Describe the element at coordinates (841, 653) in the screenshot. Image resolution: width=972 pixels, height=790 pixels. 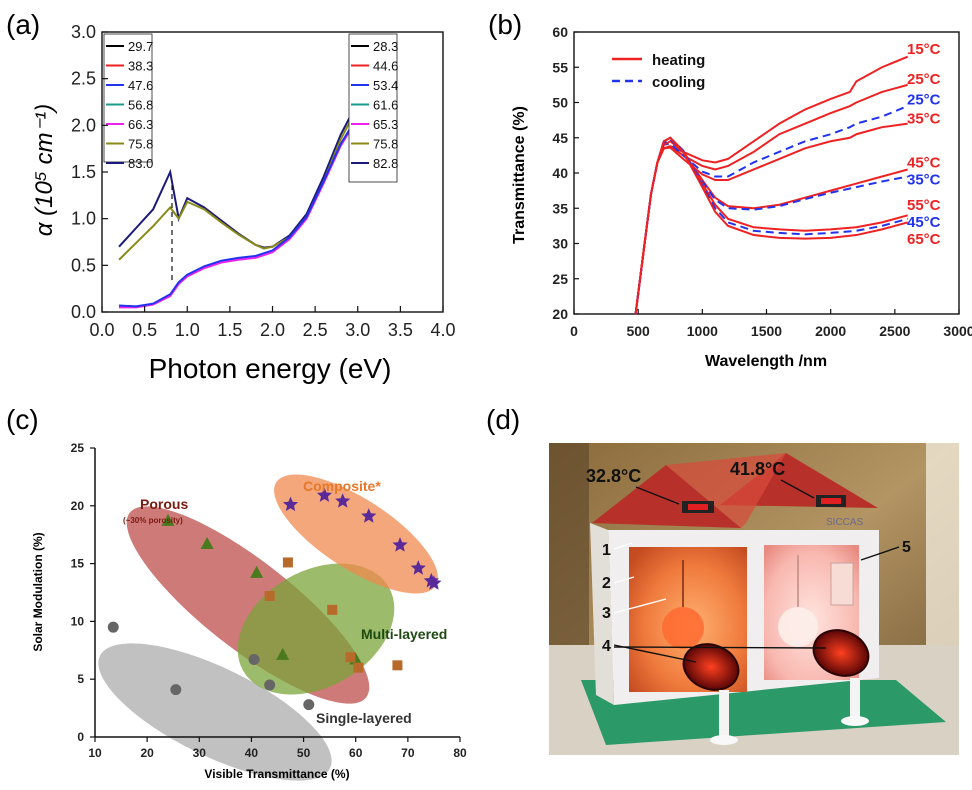
I see `lamp-right` at that location.